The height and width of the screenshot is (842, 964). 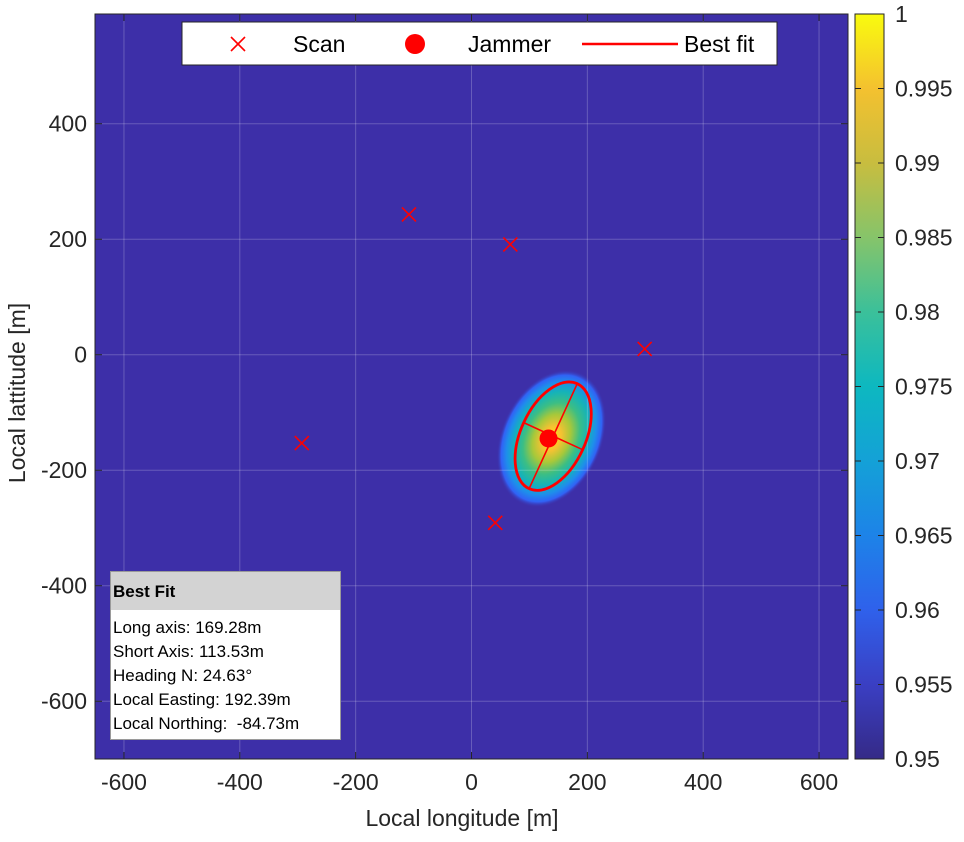 I want to click on colorbar-tick-label: 0.995, so click(x=924, y=89).